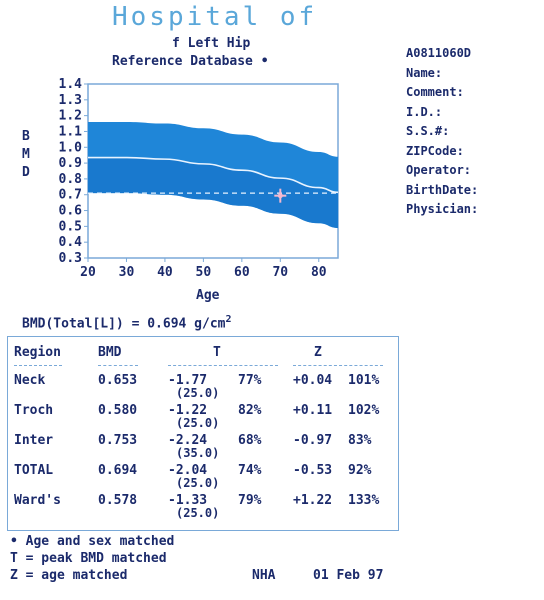  What do you see at coordinates (34, 410) in the screenshot?
I see `table-cell-region: Troch` at bounding box center [34, 410].